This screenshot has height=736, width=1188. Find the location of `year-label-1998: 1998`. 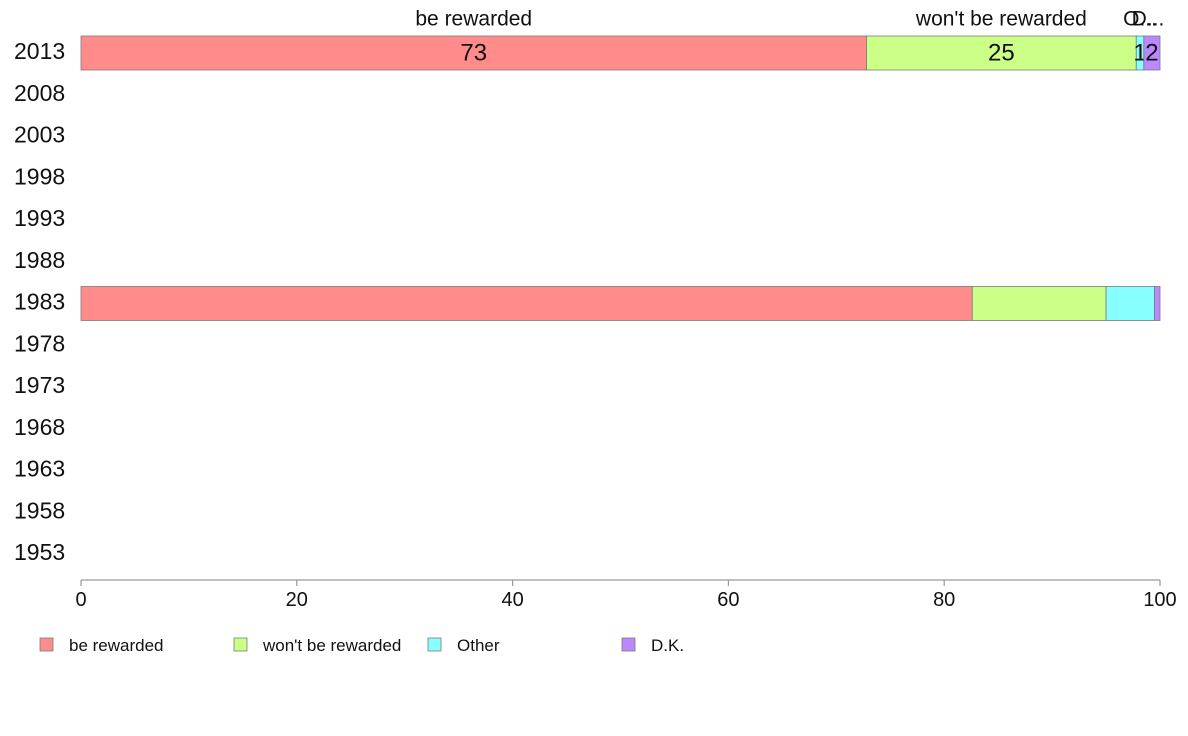

year-label-1998: 1998 is located at coordinates (39, 176).